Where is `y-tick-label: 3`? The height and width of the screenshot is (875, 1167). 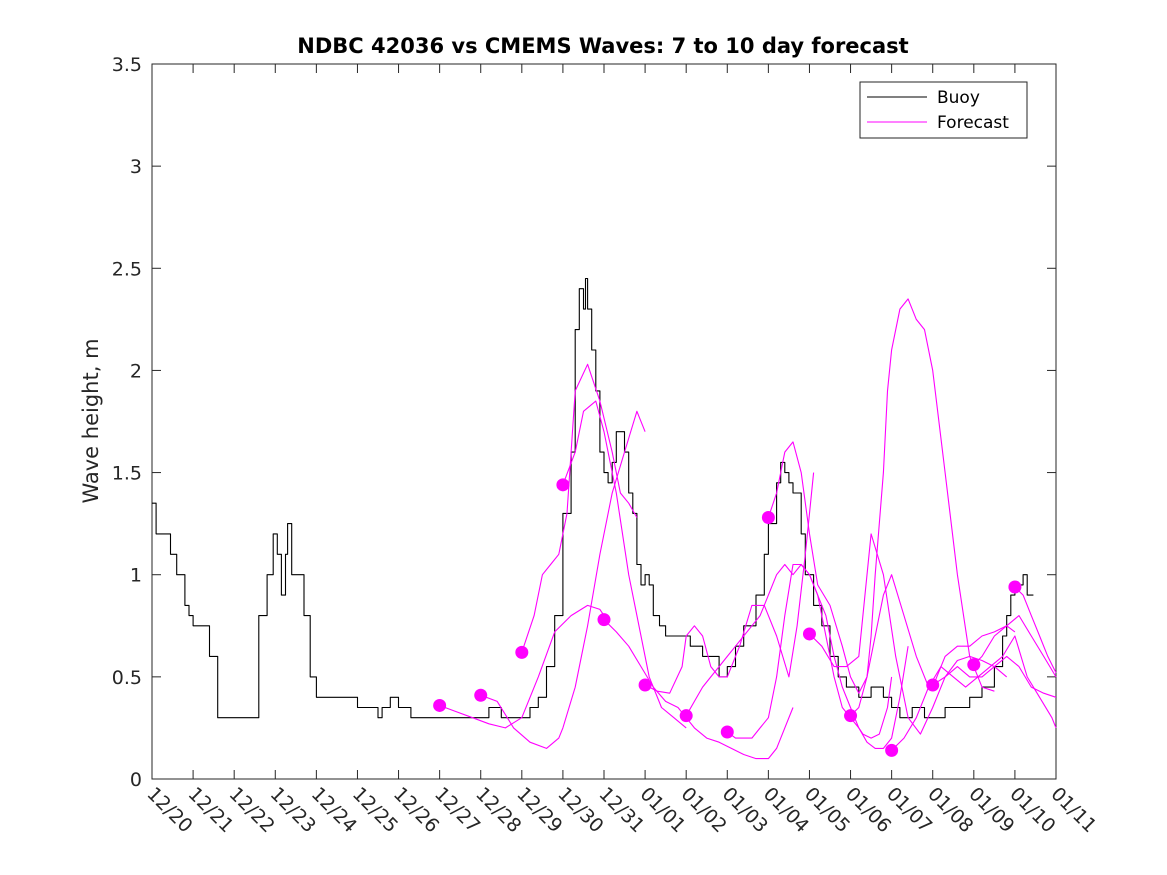 y-tick-label: 3 is located at coordinates (136, 167).